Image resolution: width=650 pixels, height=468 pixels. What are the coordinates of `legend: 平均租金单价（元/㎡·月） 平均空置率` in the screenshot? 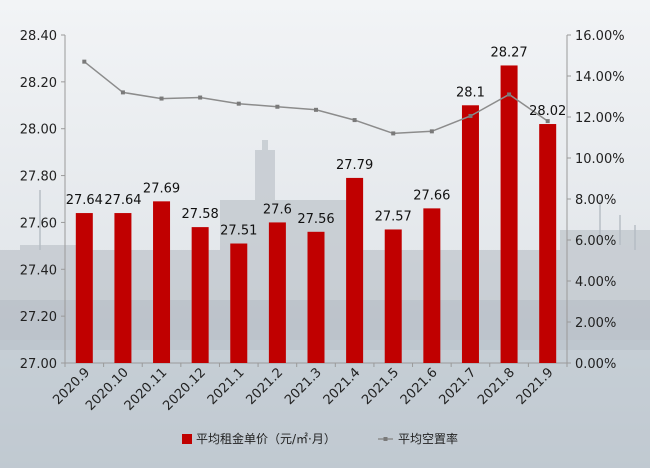 It's located at (320, 438).